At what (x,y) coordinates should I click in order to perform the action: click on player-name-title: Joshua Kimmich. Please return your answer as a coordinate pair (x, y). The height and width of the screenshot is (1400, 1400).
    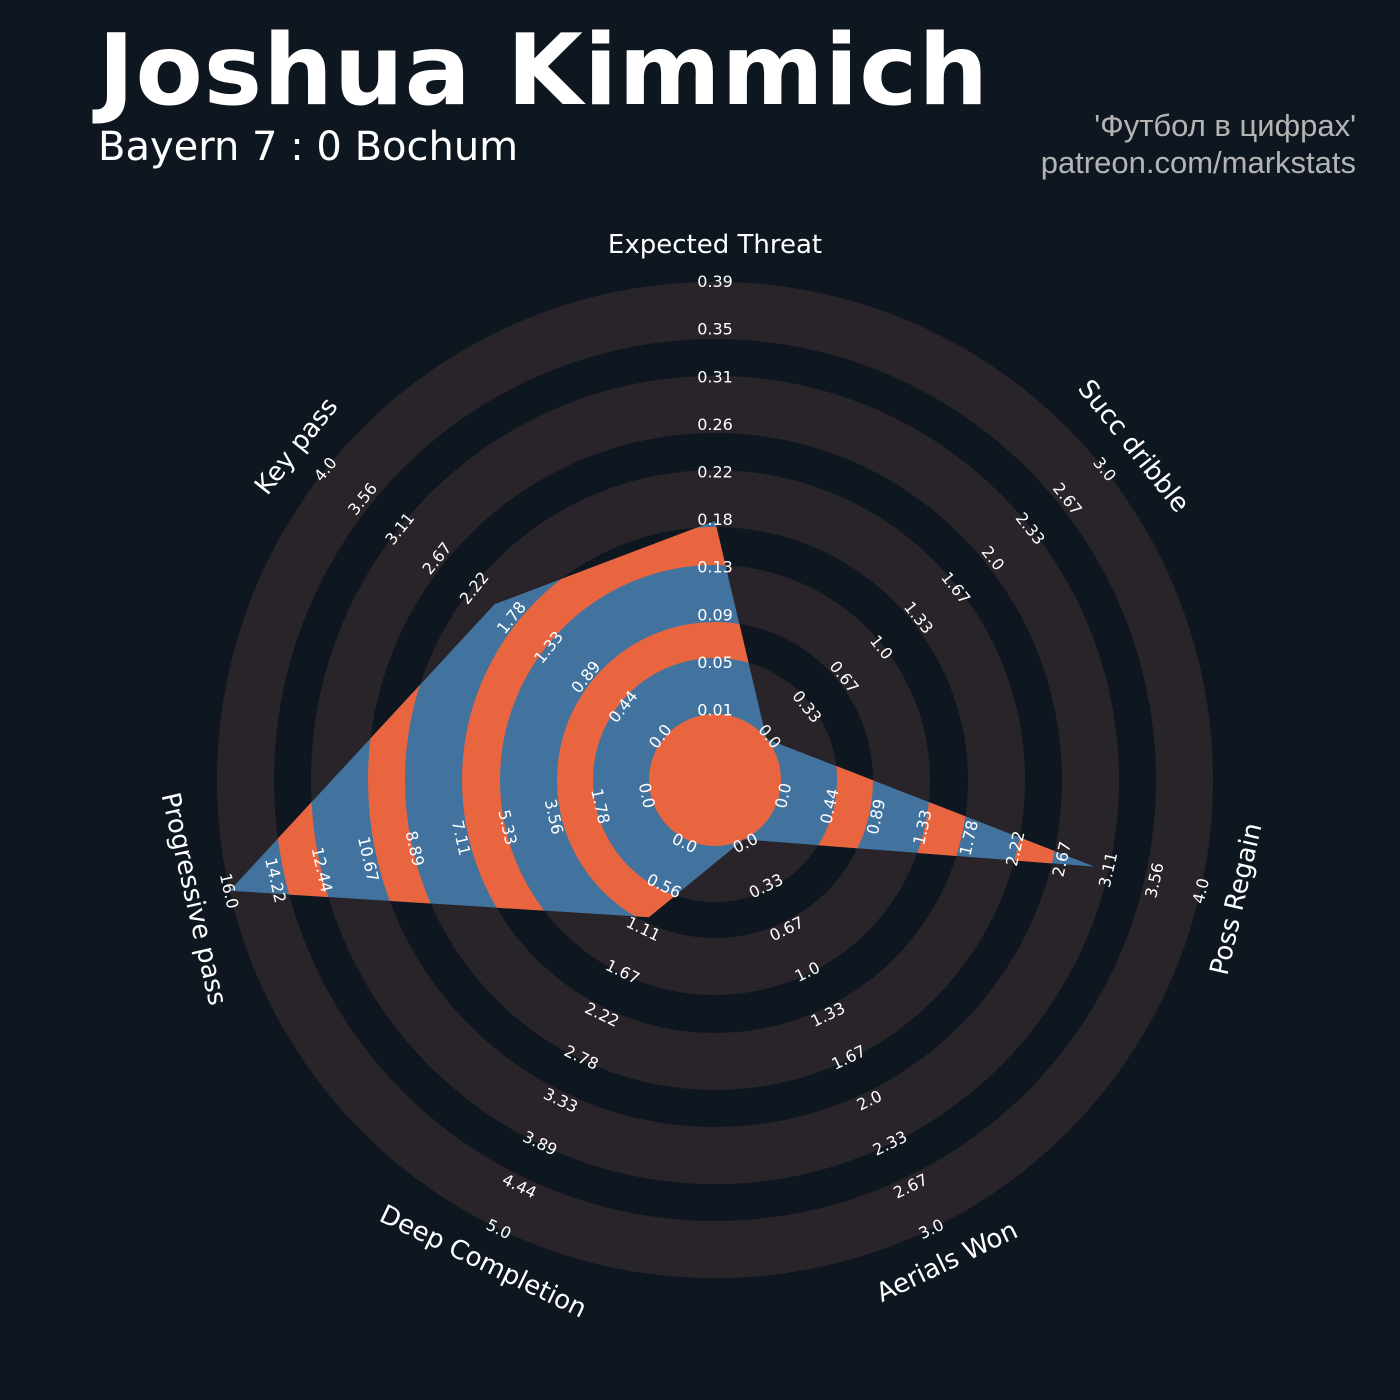
    Looking at the image, I should click on (544, 71).